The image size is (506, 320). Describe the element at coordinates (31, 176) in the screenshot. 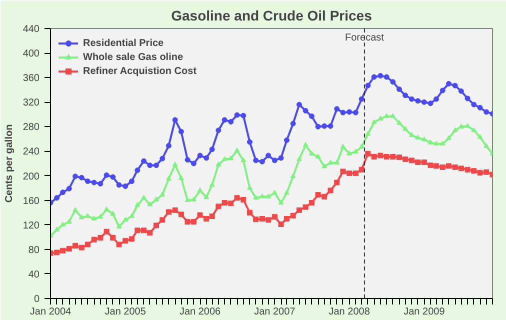

I see `y-tick-label: 200` at that location.